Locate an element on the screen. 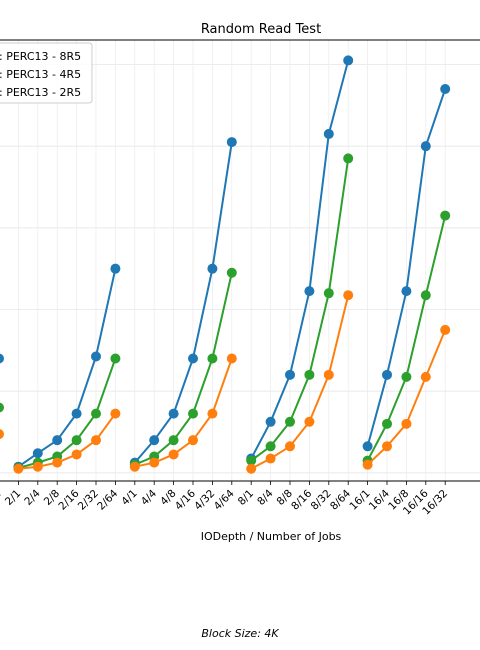 Image resolution: width=480 pixels, height=650 pixels. caption: Block Size: 4K is located at coordinates (240, 633).